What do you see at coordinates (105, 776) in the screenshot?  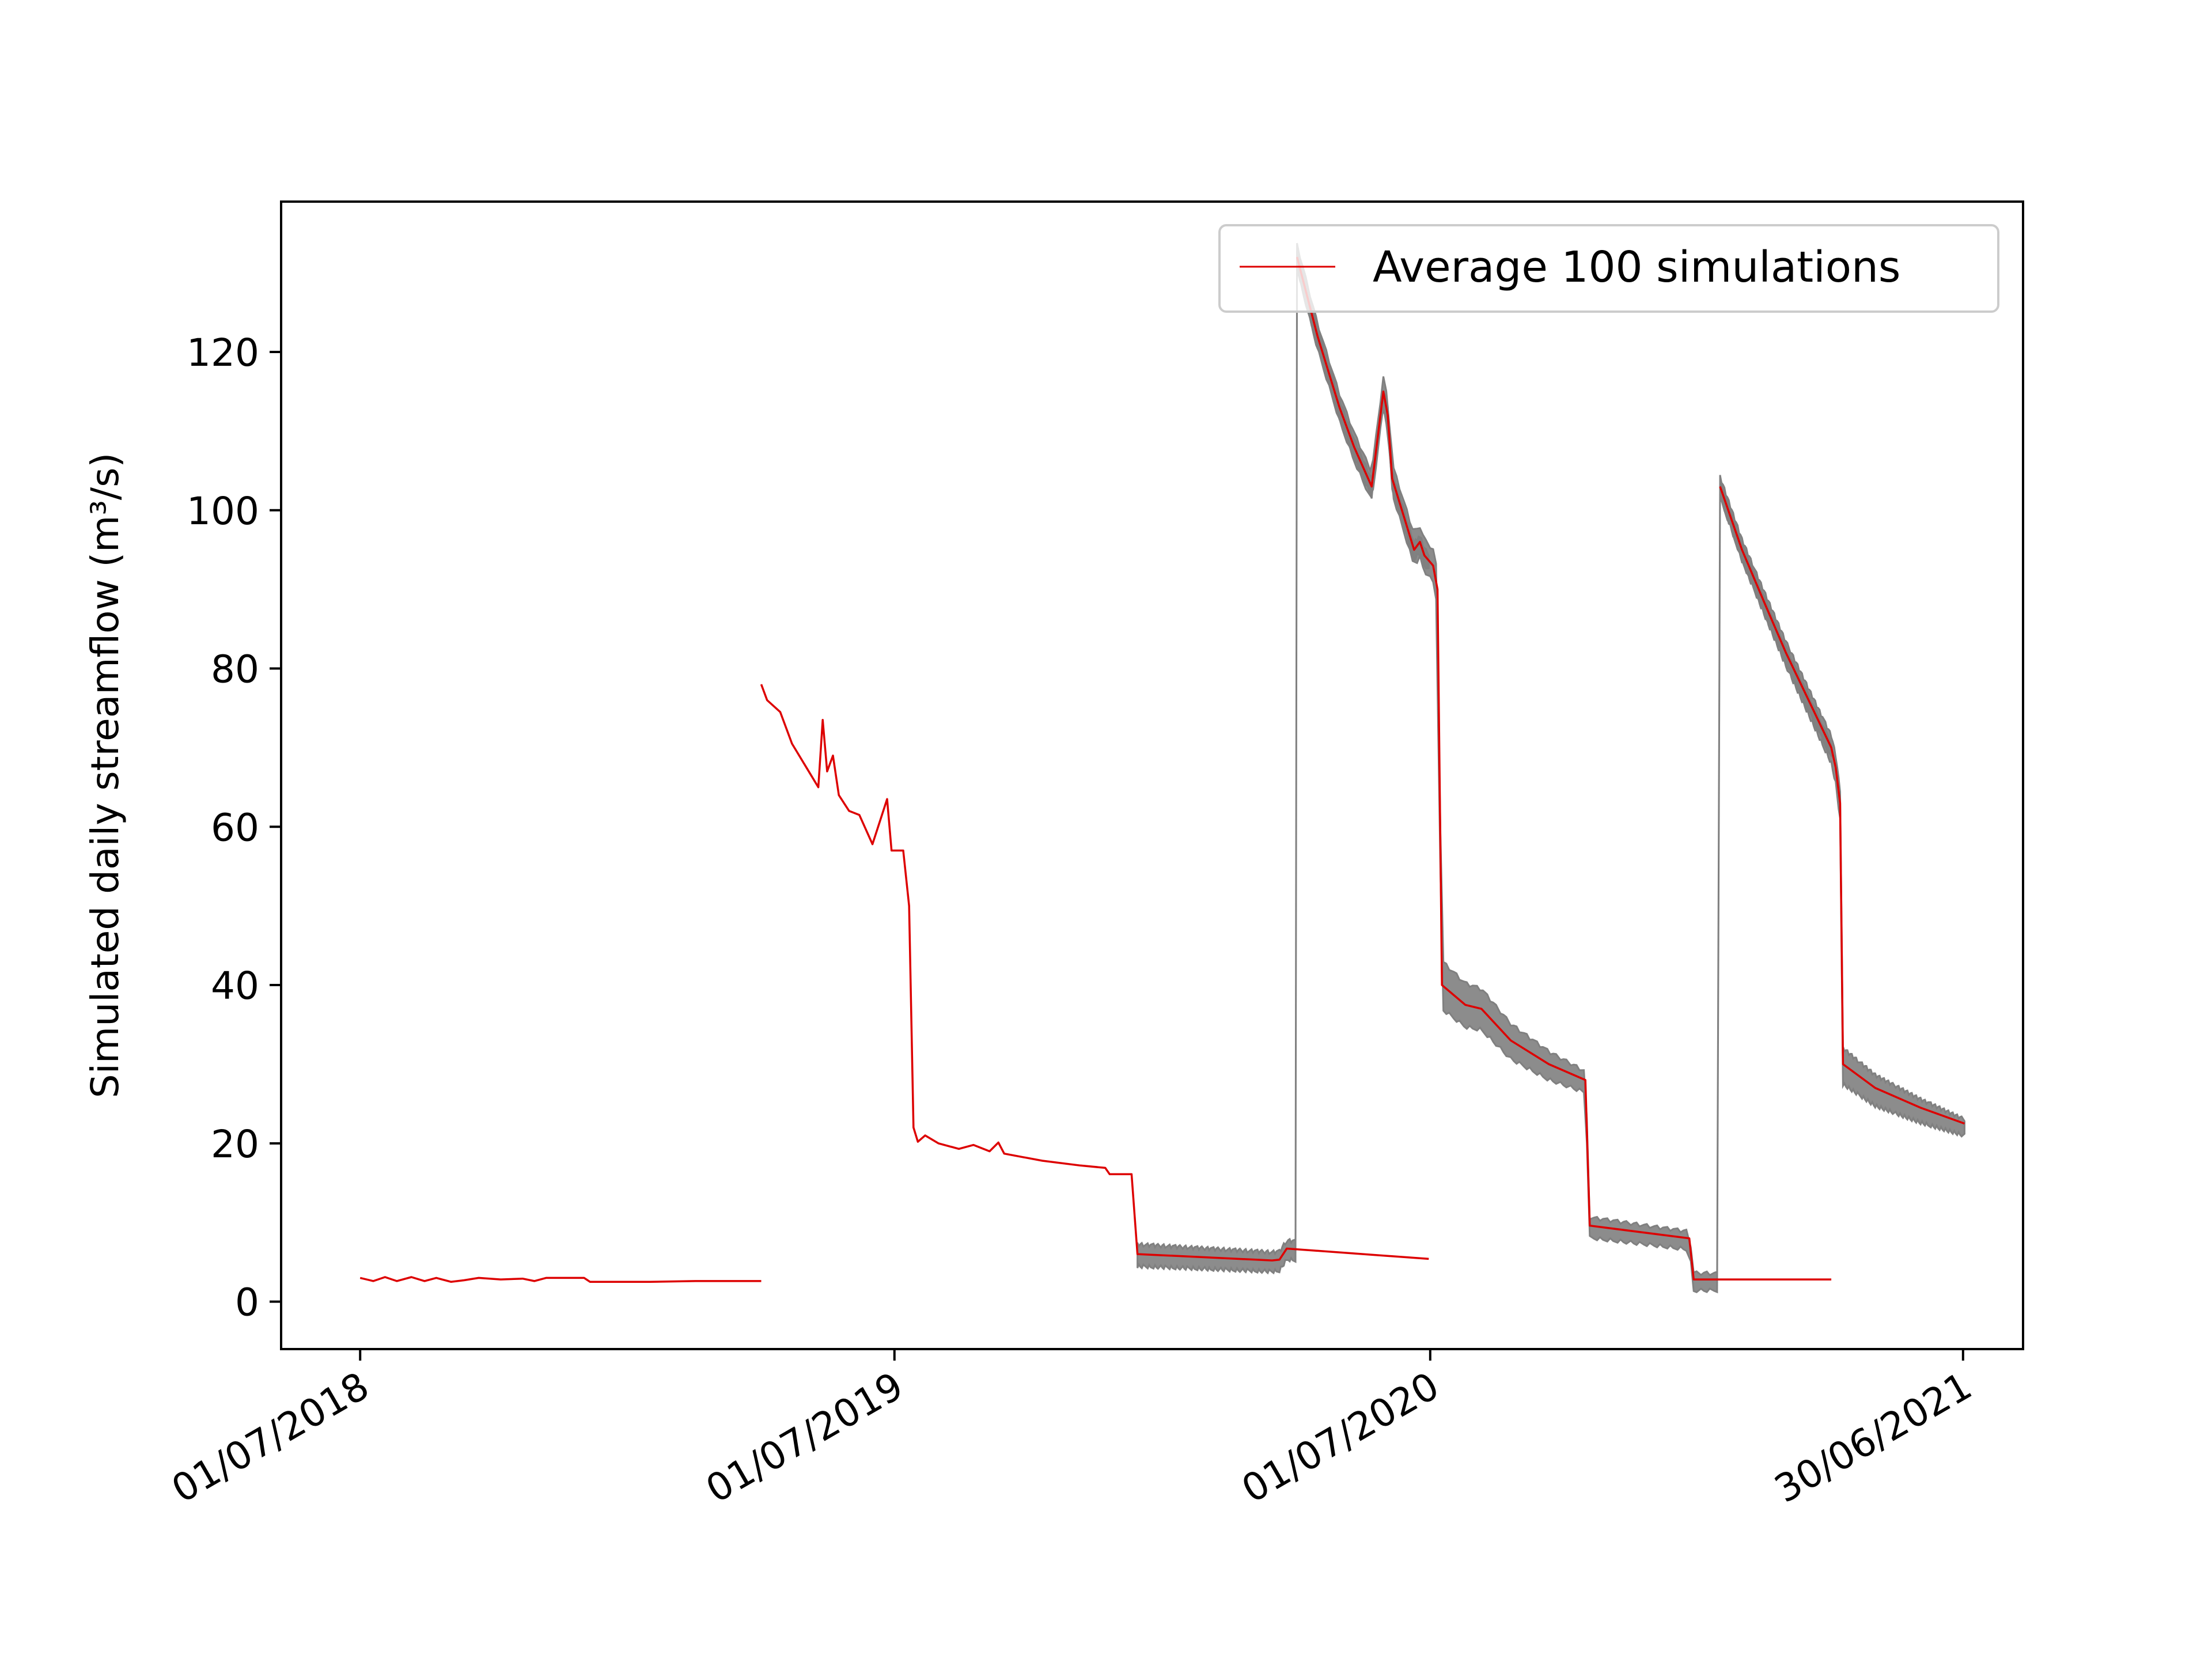 I see `y-axis-label: Simulated daily streamflow (m³/s)` at bounding box center [105, 776].